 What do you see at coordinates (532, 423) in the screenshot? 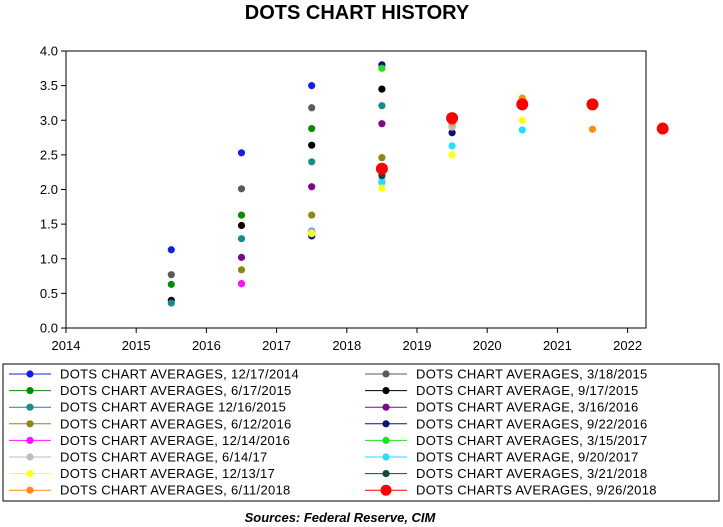
I see `legend-label: DOTS CHART AVERAGES, 9/22/2016` at bounding box center [532, 423].